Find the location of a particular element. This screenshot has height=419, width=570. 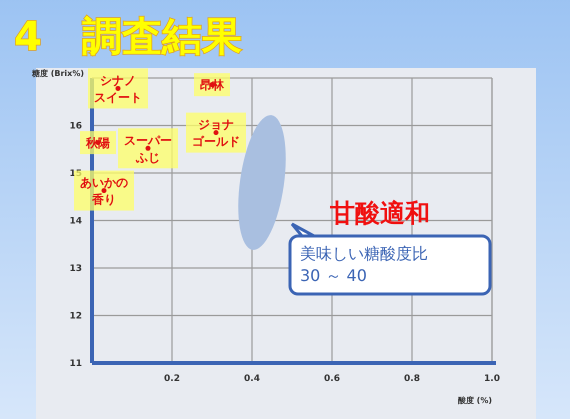

y-tick-label: 15 is located at coordinates (75, 174).